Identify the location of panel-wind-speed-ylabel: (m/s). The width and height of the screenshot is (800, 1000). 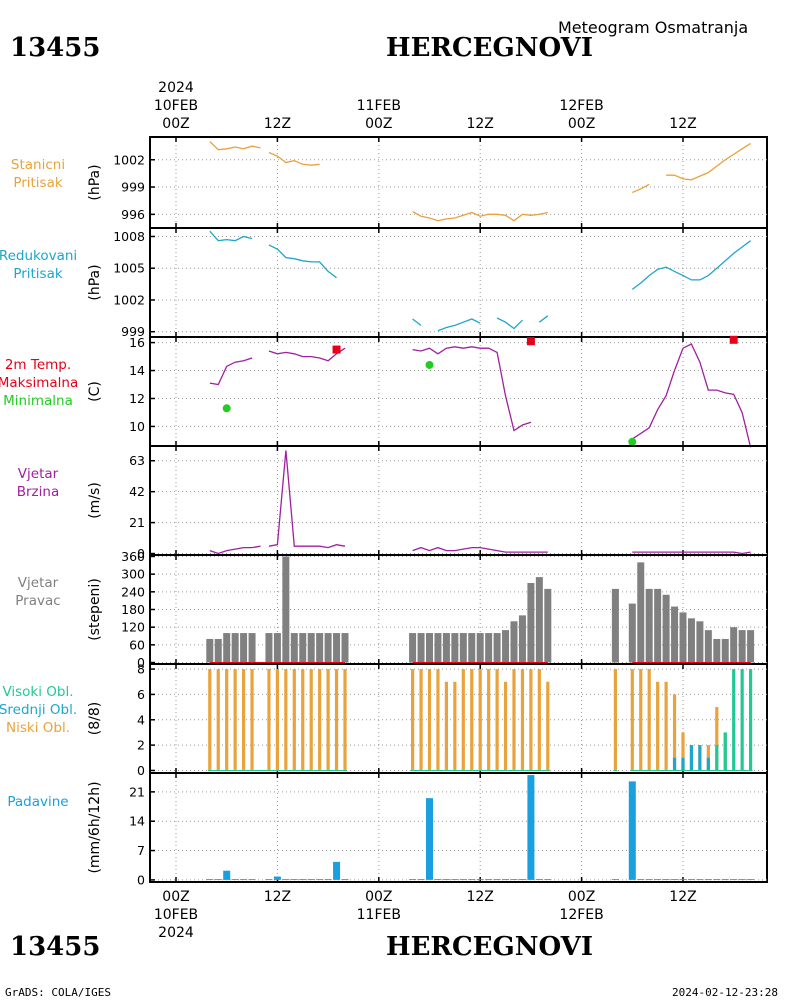
(95, 500).